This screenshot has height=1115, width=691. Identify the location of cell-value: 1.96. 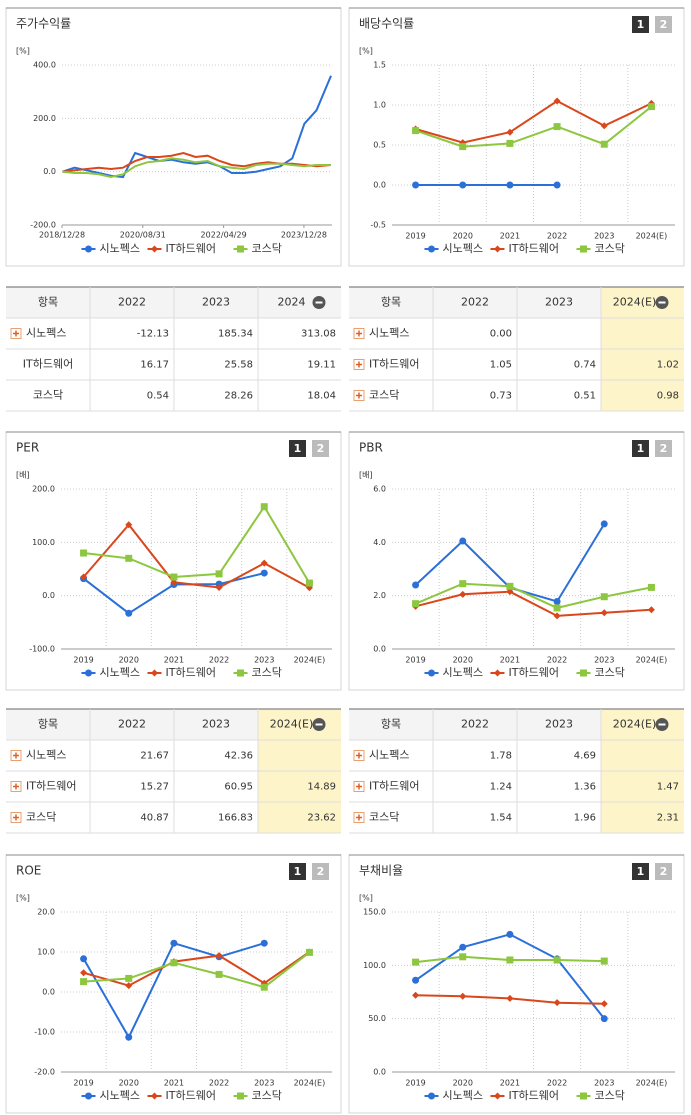
(585, 818).